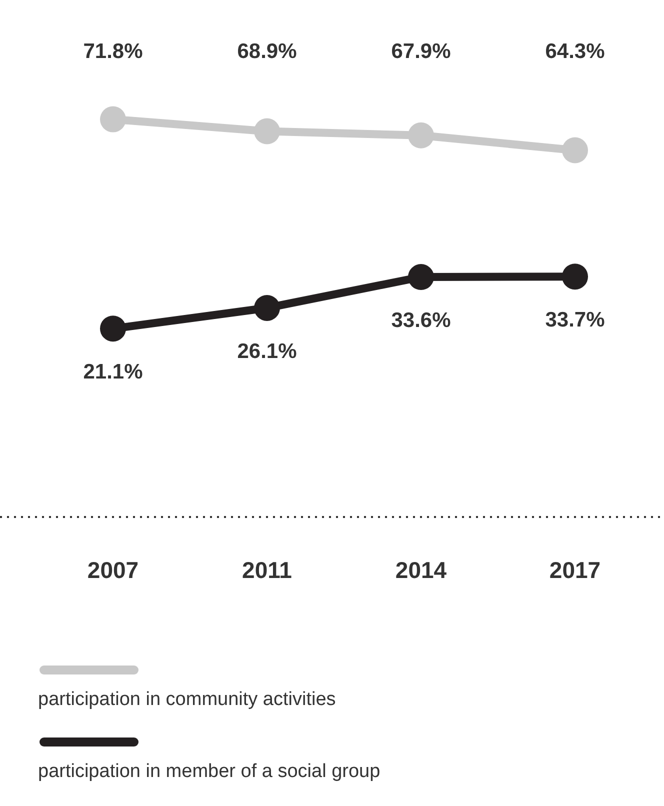 This screenshot has height=806, width=664. Describe the element at coordinates (113, 372) in the screenshot. I see `data-label: 21.1%` at that location.